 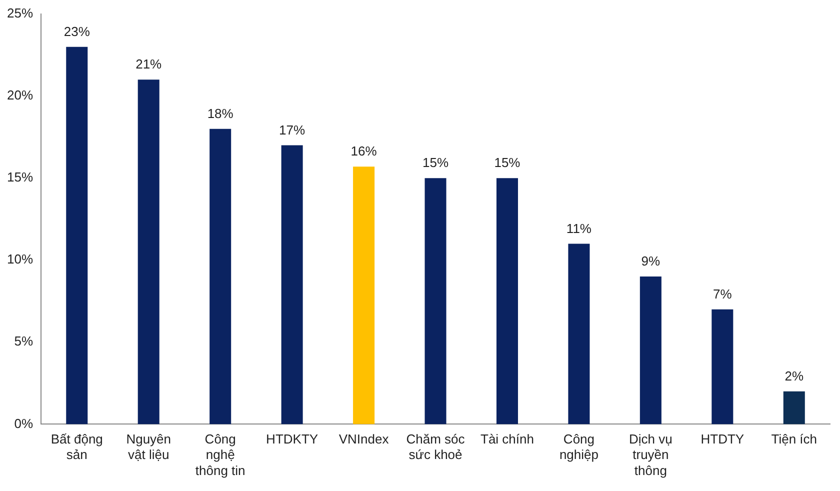 What do you see at coordinates (364, 439) in the screenshot?
I see `x-tick-label: VNIndex` at bounding box center [364, 439].